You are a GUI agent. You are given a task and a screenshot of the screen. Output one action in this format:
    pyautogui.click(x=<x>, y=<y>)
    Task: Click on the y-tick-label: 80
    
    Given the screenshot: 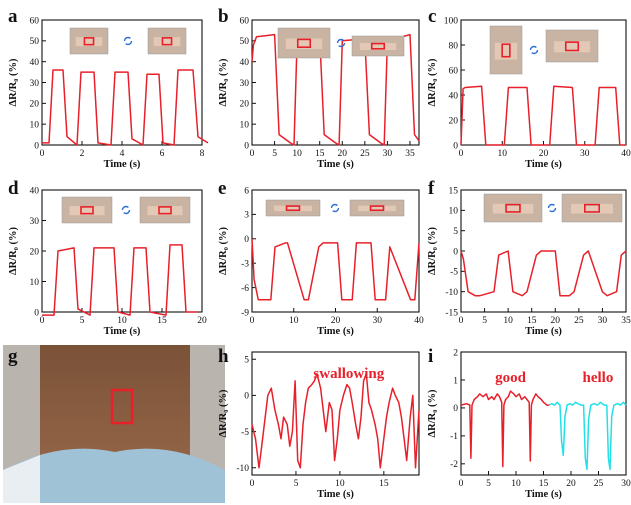 What is the action you would take?
    pyautogui.click(x=454, y=46)
    